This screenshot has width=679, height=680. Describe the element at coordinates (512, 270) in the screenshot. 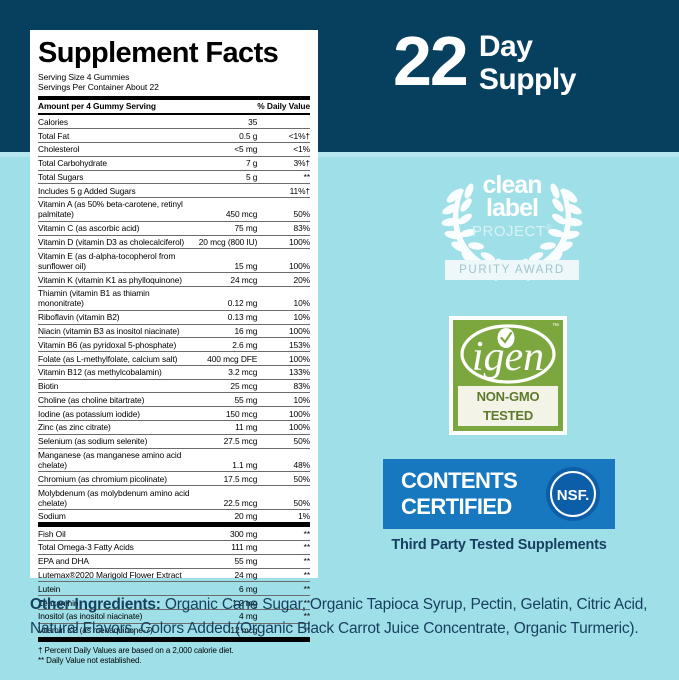

I see `purity-award-badge: PURITY AWARD` at that location.